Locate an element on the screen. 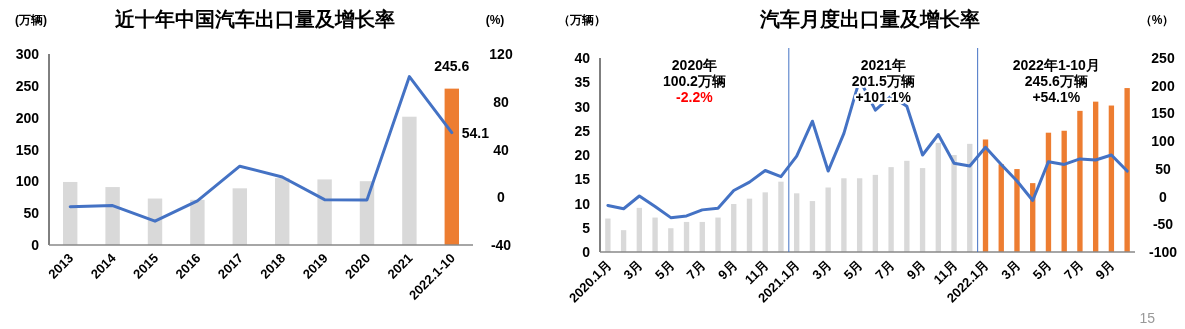 The width and height of the screenshot is (1185, 329). y-axis-title: （万辆） is located at coordinates (582, 20).